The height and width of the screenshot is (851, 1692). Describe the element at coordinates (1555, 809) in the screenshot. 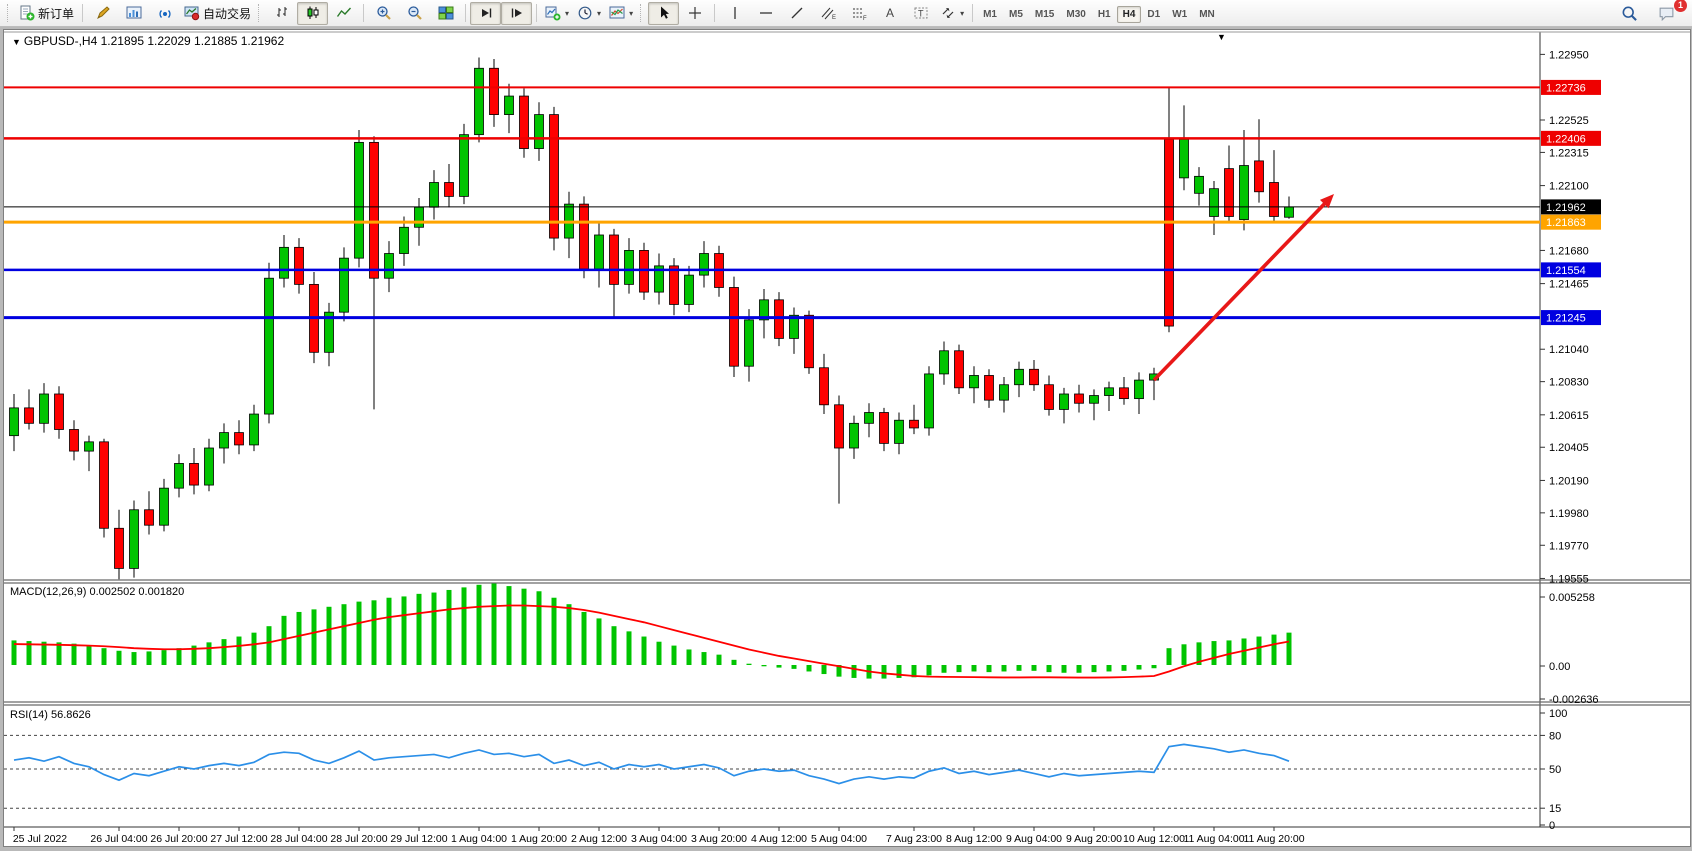

I see `rsi-scale-label: 15` at that location.